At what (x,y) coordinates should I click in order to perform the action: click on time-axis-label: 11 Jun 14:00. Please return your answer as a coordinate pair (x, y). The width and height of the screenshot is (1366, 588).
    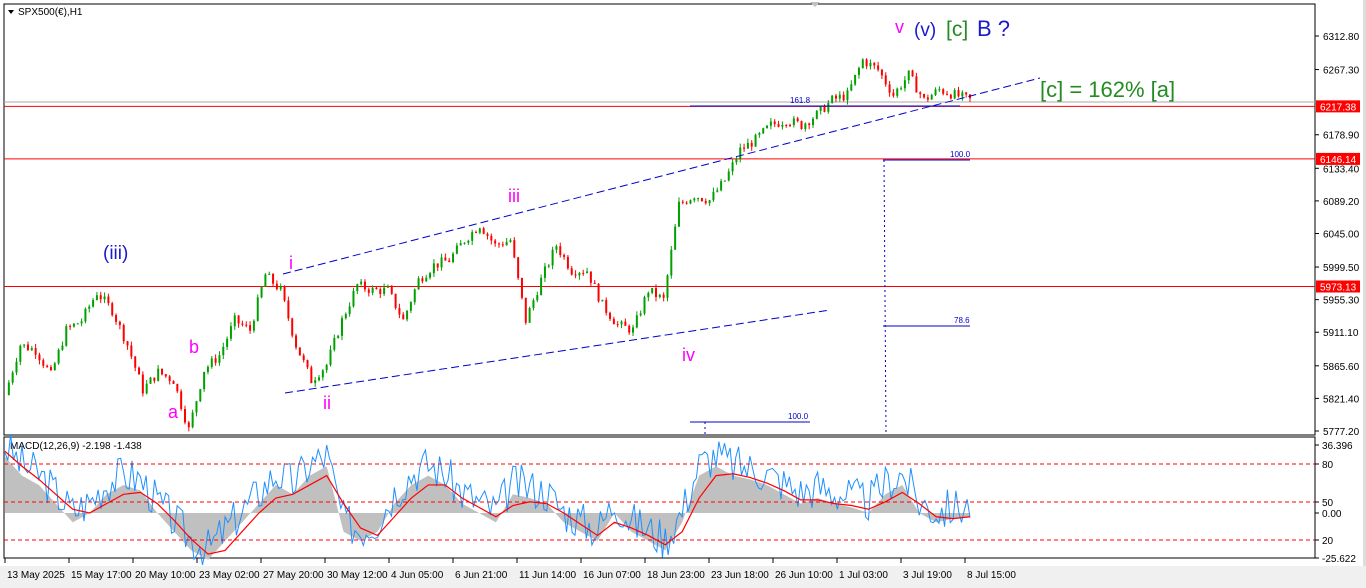
    Looking at the image, I should click on (548, 575).